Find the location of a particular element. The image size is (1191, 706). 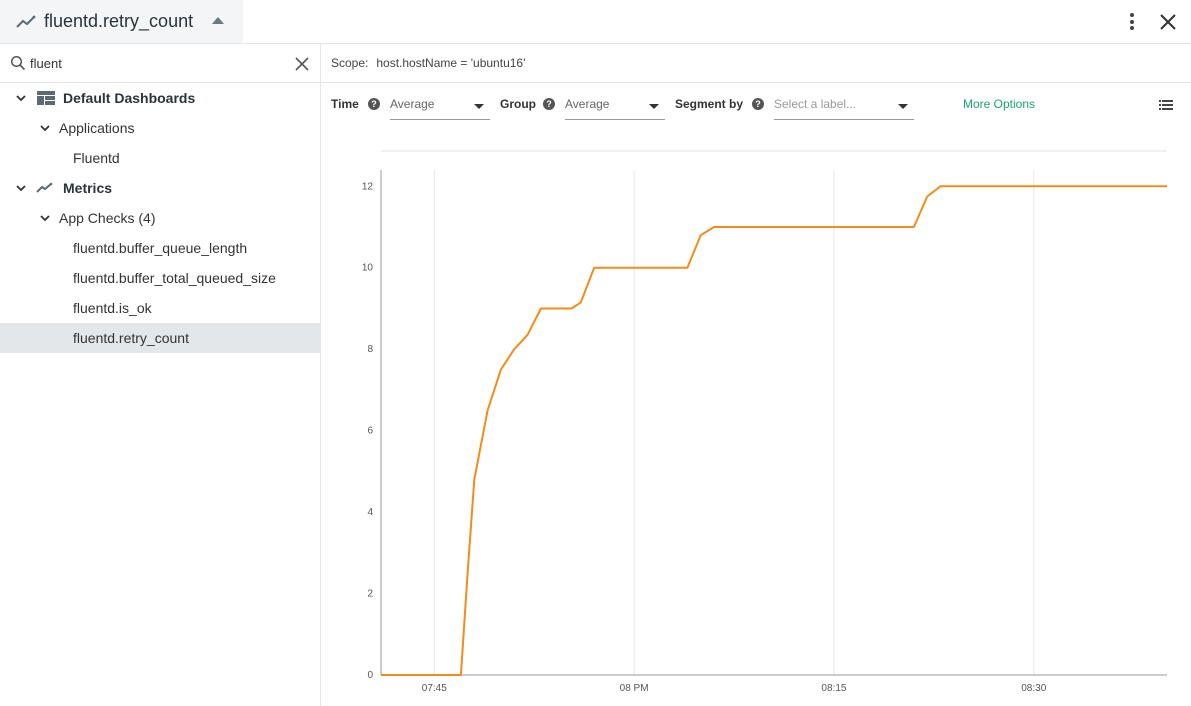

list-view-icon is located at coordinates (1166, 105).